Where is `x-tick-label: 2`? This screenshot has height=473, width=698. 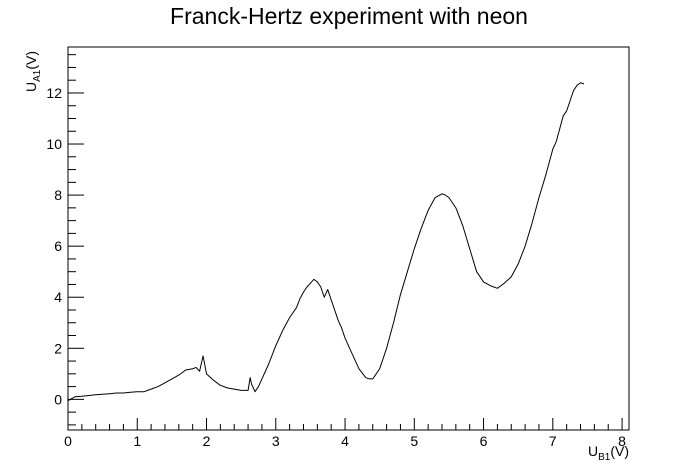 x-tick-label: 2 is located at coordinates (207, 441).